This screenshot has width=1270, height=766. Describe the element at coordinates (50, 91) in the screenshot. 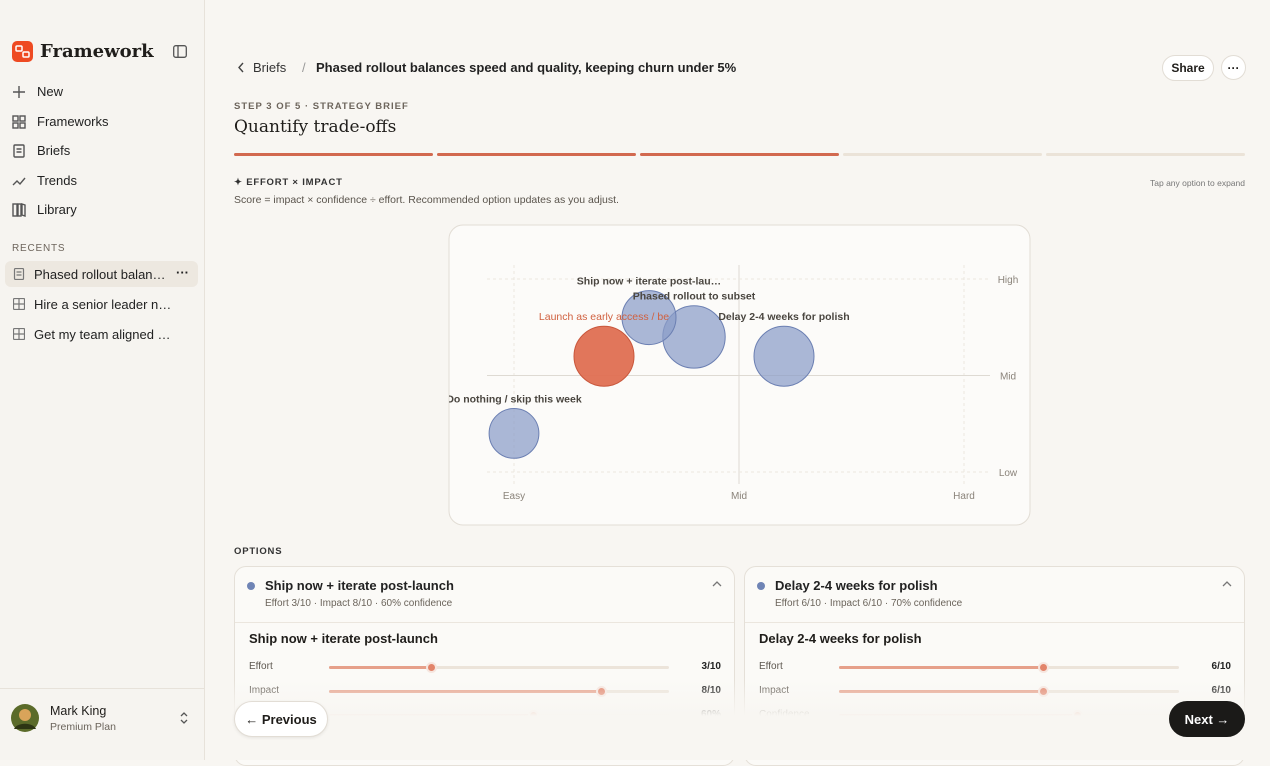

I see `nav-label: New` at that location.